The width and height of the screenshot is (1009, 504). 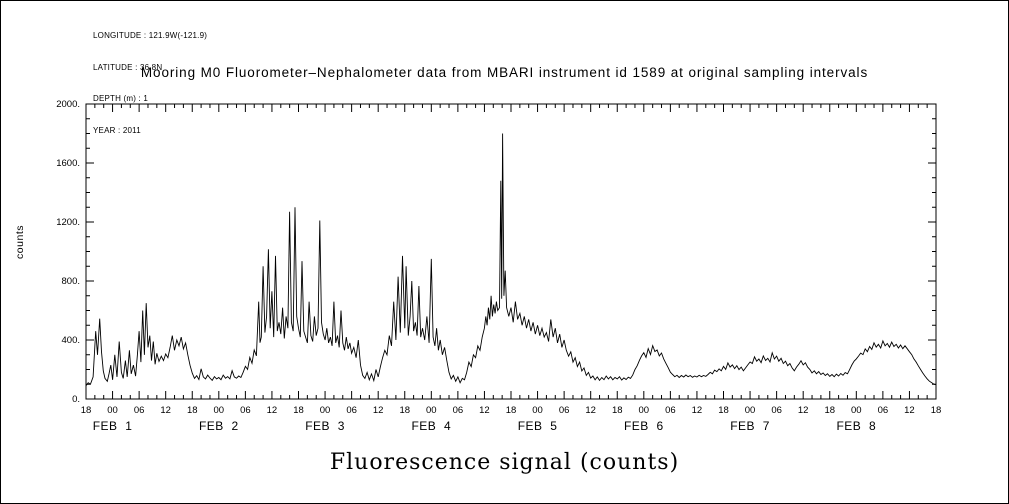 What do you see at coordinates (325, 426) in the screenshot?
I see `svg-text: FEB 3` at bounding box center [325, 426].